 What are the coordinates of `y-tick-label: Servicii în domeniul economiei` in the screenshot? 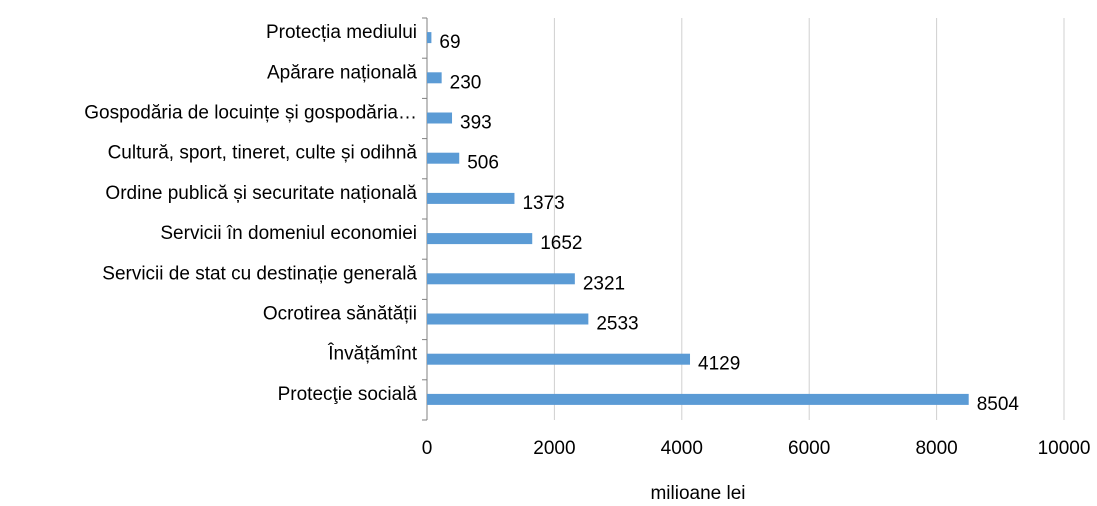 It's located at (288, 233).